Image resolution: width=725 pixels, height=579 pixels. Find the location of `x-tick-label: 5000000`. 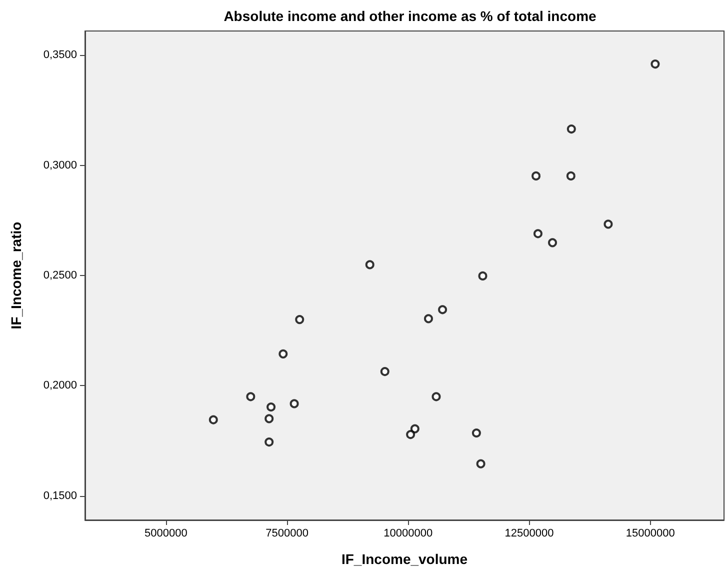

x-tick-label: 5000000 is located at coordinates (166, 534).